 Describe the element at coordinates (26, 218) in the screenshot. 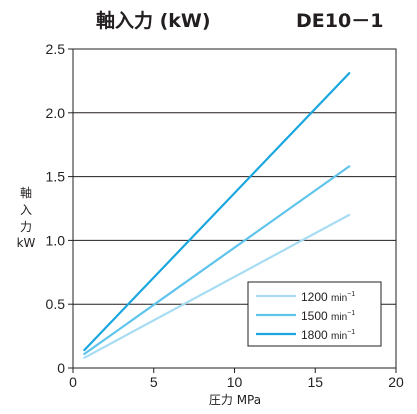

I see `y-axis-label: 軸 入 力 kW` at that location.